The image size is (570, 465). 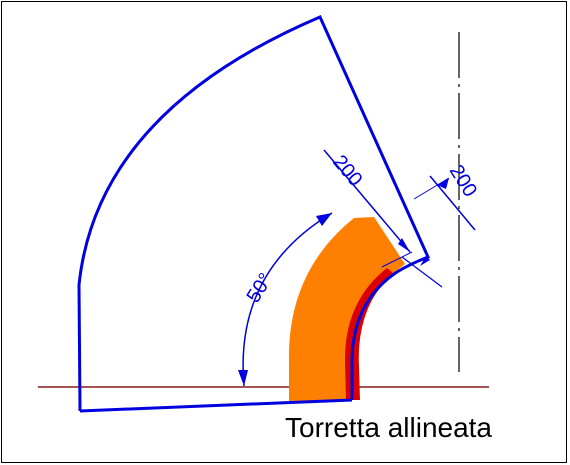 What do you see at coordinates (324, 219) in the screenshot?
I see `angle-arrowhead-top` at bounding box center [324, 219].